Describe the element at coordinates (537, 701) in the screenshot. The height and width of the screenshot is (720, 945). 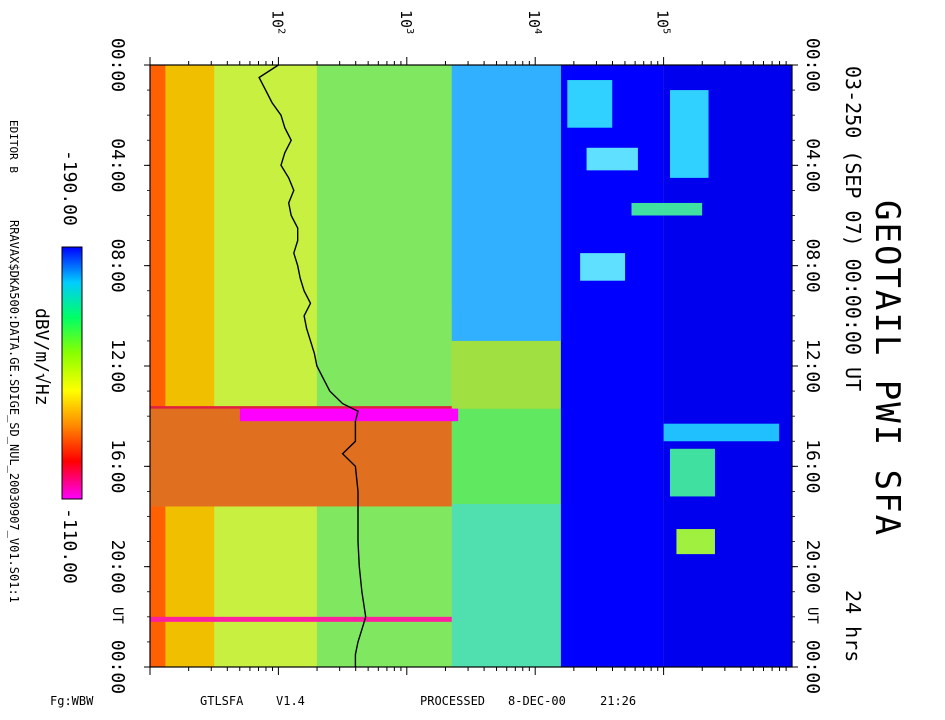
I see `processed-date: 8-DEC-00` at that location.